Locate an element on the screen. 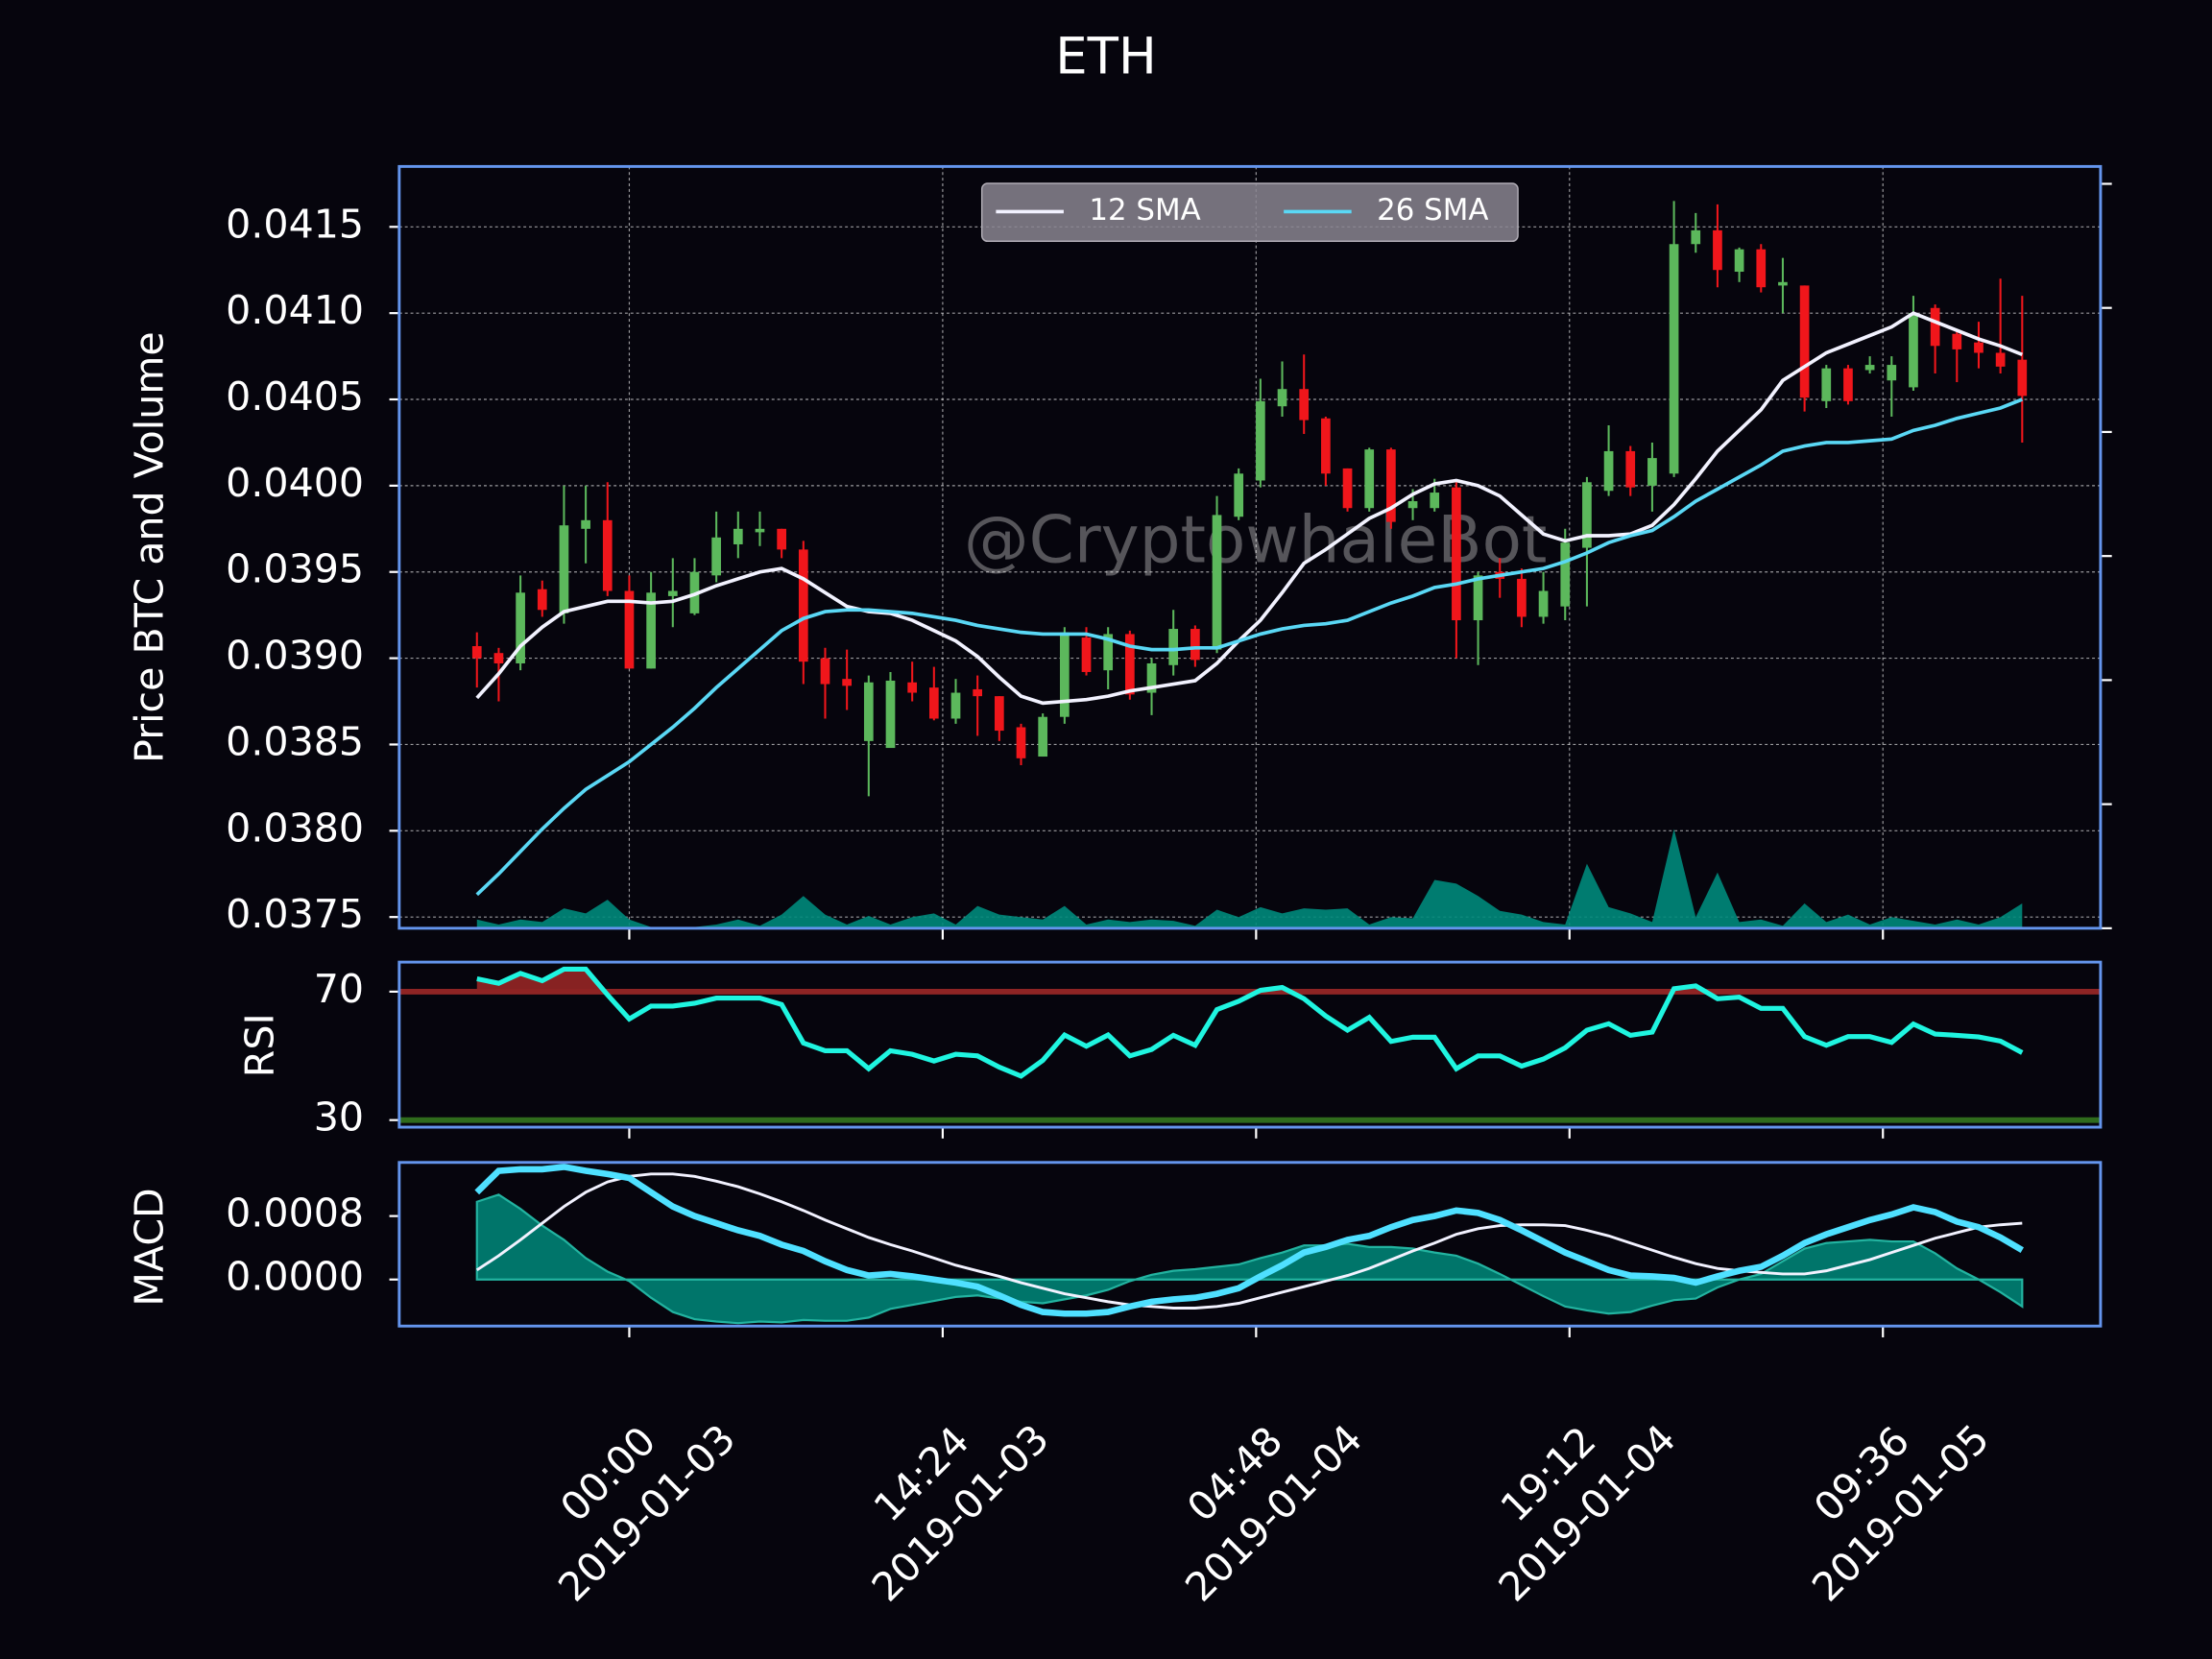 Image resolution: width=2212 pixels, height=1659 pixels. y-tick-label: 70 is located at coordinates (339, 989).